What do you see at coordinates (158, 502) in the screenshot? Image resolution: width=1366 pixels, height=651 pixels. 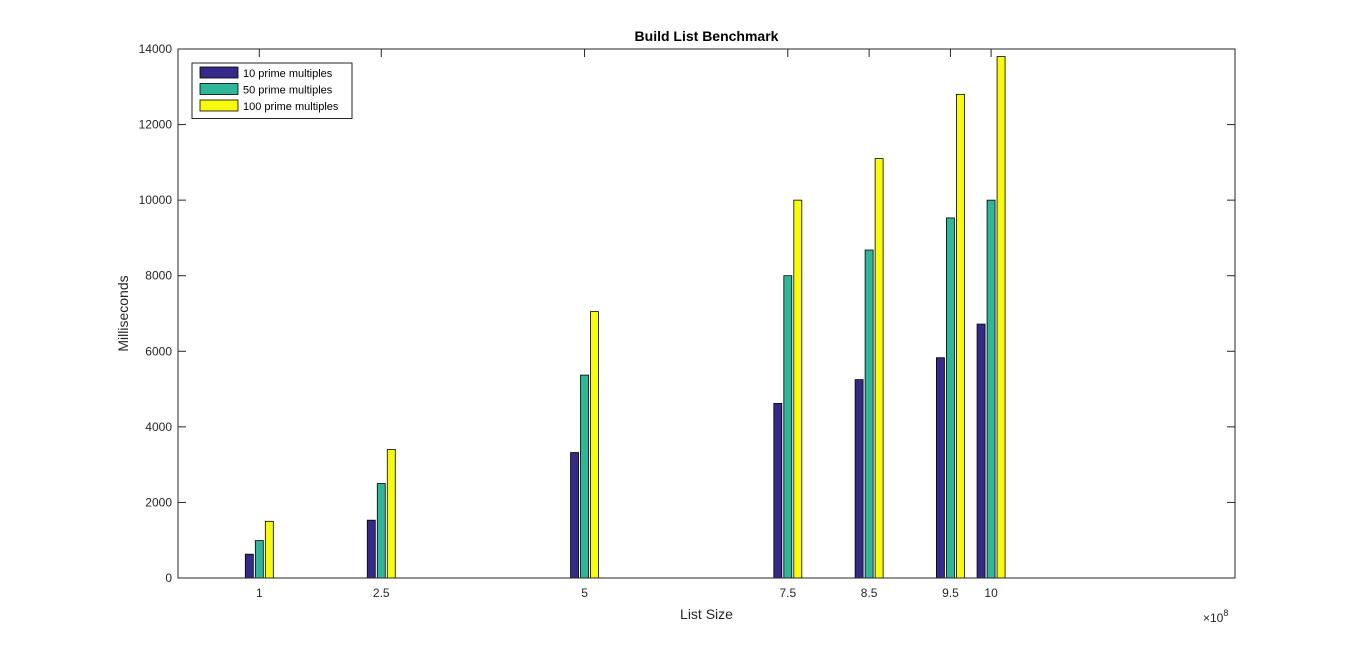 I see `y-tick-label: 2000` at bounding box center [158, 502].